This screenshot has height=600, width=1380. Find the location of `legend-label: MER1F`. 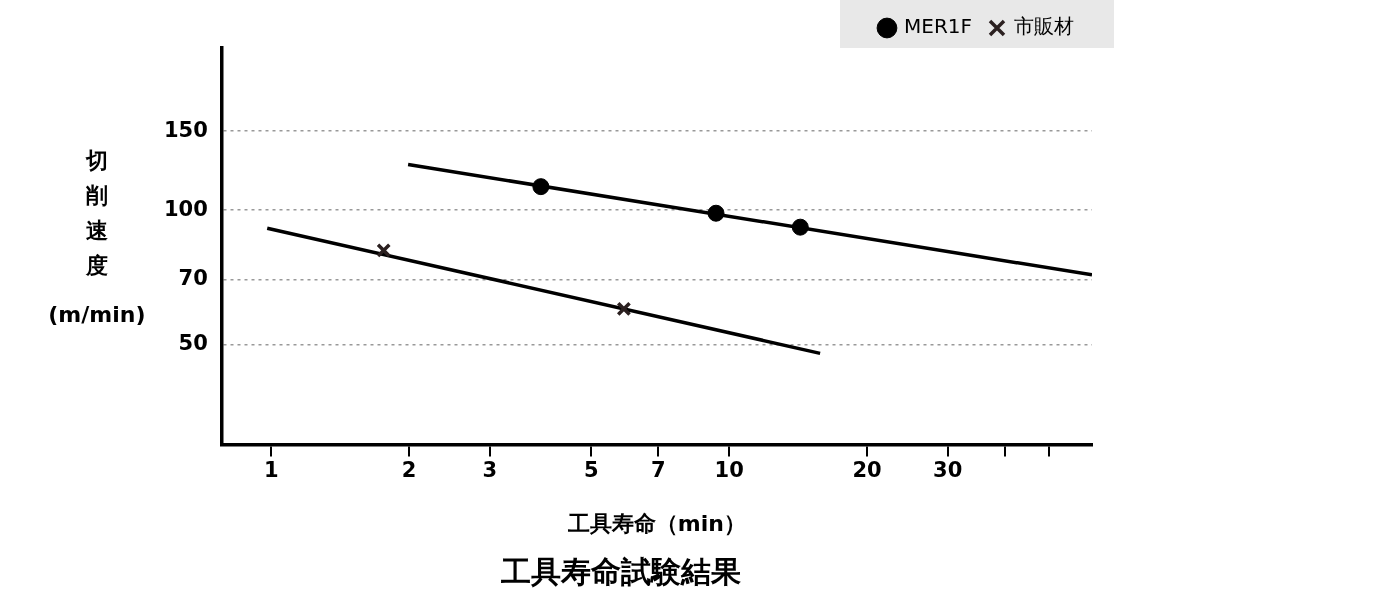

legend-label: MER1F is located at coordinates (938, 26).